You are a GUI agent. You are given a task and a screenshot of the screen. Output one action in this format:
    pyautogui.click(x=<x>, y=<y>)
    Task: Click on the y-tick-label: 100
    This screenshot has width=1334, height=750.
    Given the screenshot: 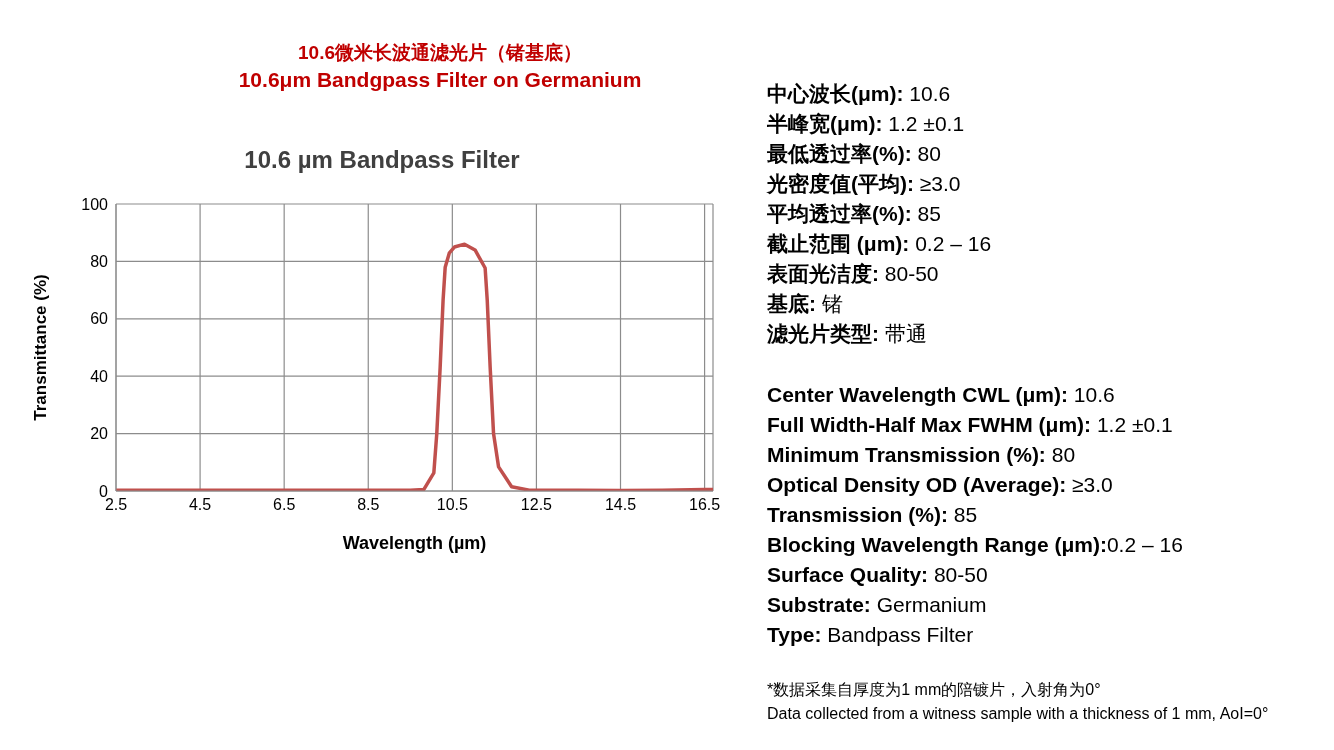 What is the action you would take?
    pyautogui.click(x=95, y=204)
    